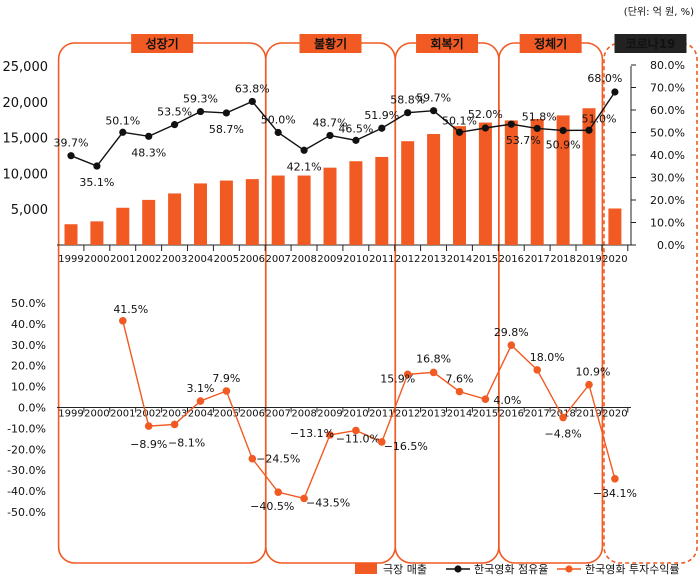 The image size is (700, 581). What do you see at coordinates (201, 388) in the screenshot?
I see `roi-data-label: 3.1%` at bounding box center [201, 388].